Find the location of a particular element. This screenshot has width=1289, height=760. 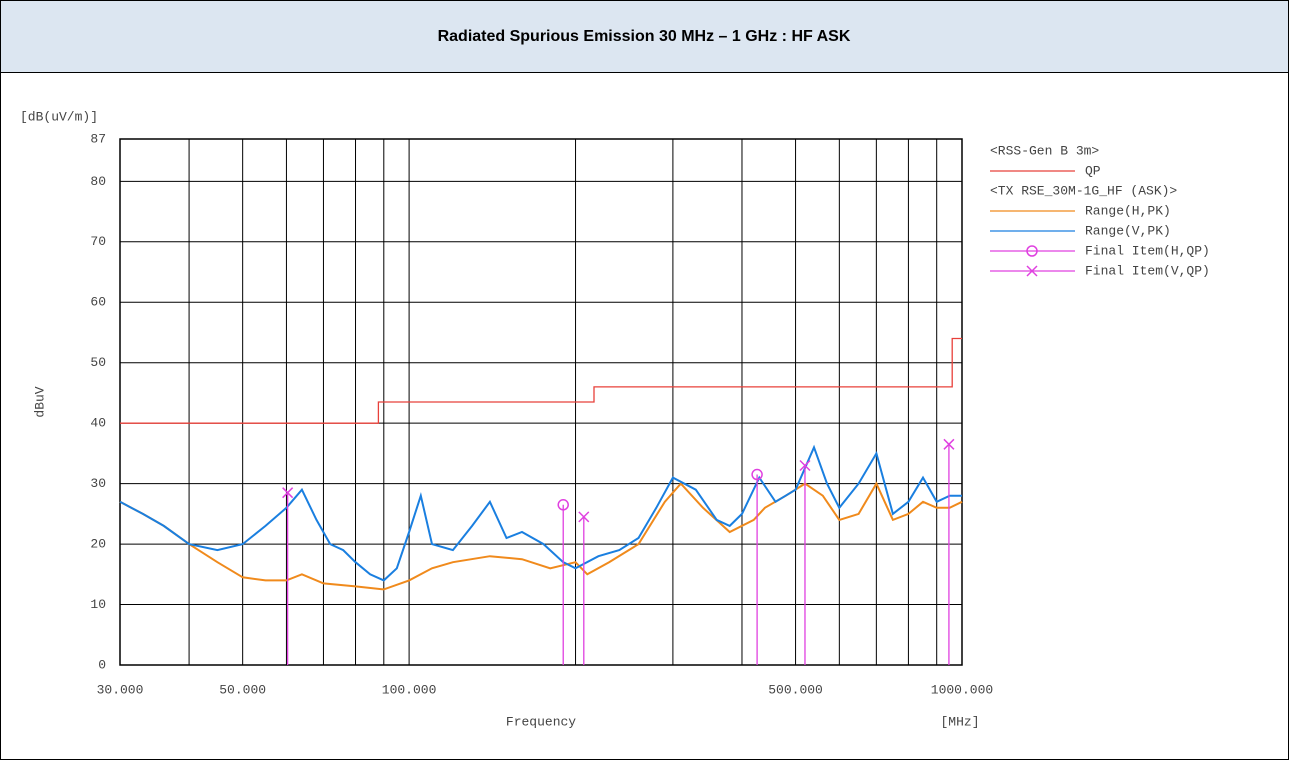

x-tick-label: 50.000 is located at coordinates (242, 689).